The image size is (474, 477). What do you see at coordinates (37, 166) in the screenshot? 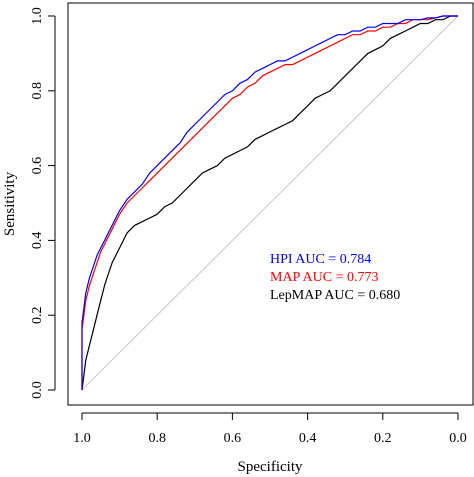
I see `y-tick-label: 0.6` at bounding box center [37, 166].